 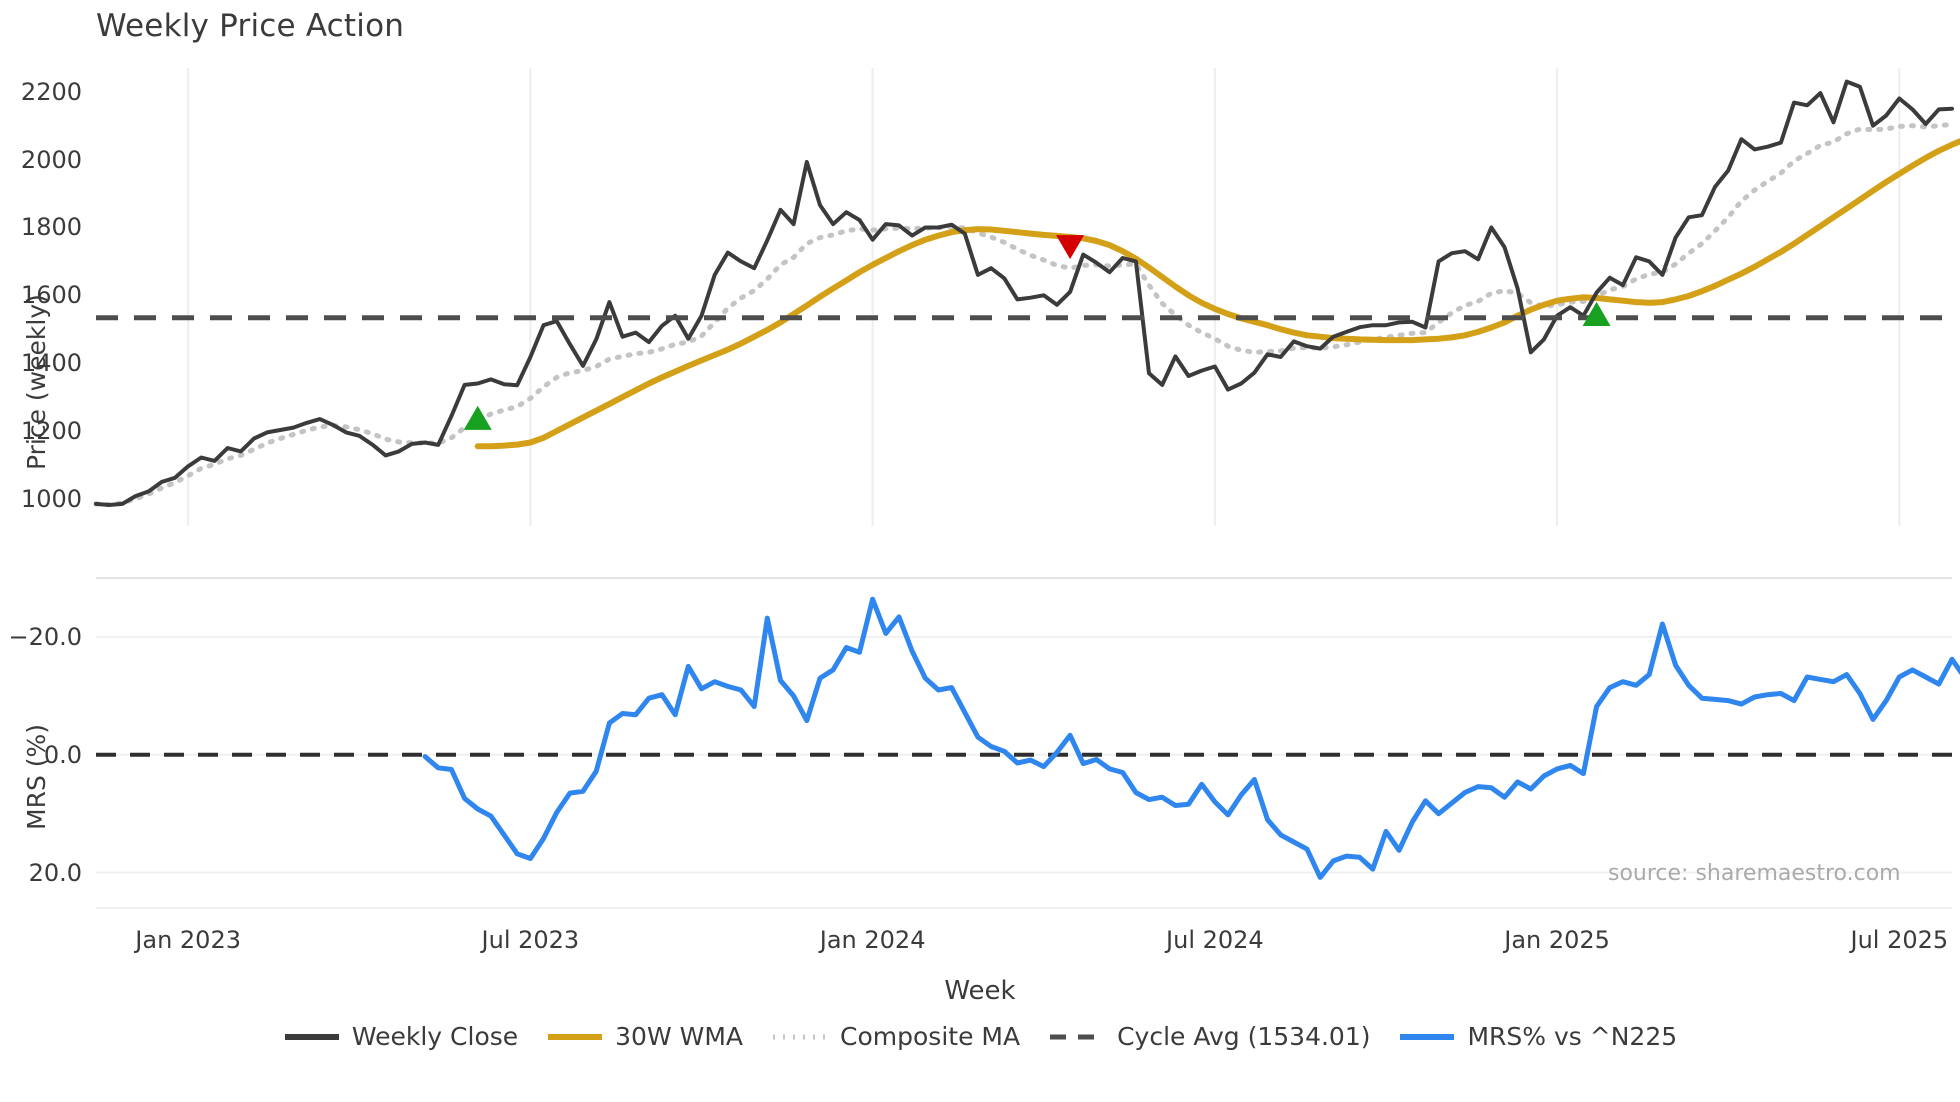 What do you see at coordinates (51, 431) in the screenshot?
I see `price-ytick-1200: 1200` at bounding box center [51, 431].